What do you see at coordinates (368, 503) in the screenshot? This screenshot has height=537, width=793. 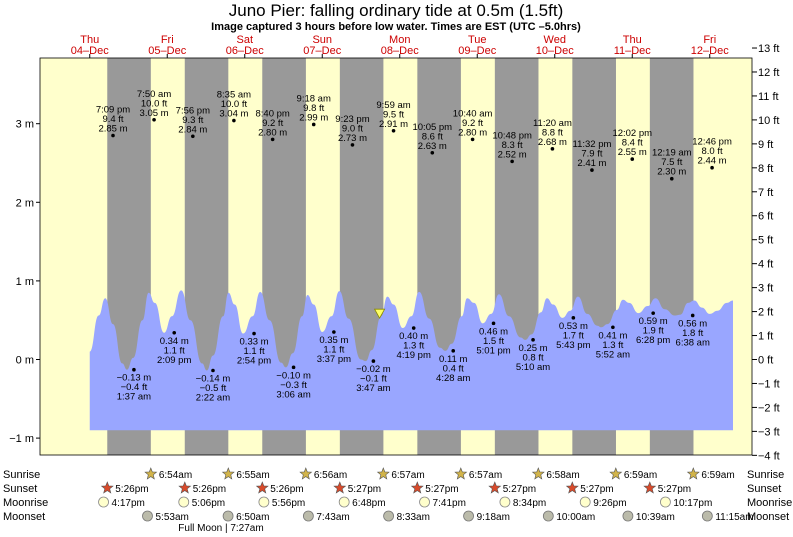 I see `moonrise-time: 6:48pm` at bounding box center [368, 503].